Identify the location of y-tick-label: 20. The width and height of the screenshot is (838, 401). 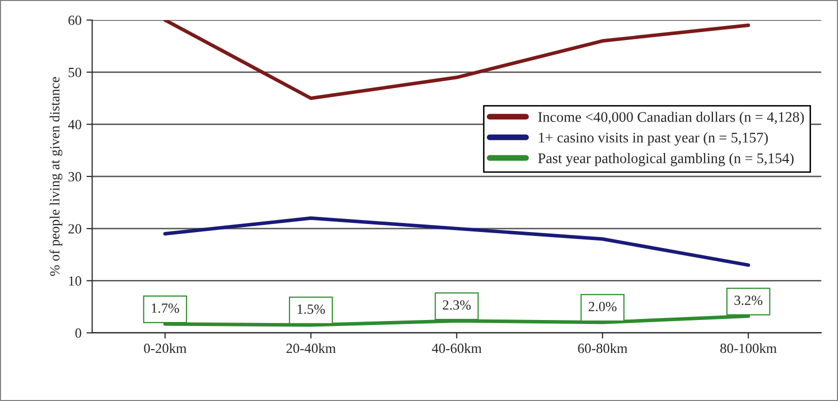
(75, 229).